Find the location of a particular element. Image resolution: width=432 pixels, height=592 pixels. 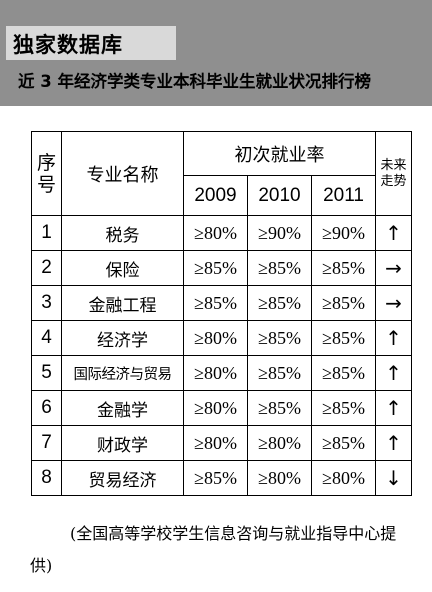

table-row: 8 贸易经济 ≥85% ≥80% ≥80% ↓ is located at coordinates (222, 478).